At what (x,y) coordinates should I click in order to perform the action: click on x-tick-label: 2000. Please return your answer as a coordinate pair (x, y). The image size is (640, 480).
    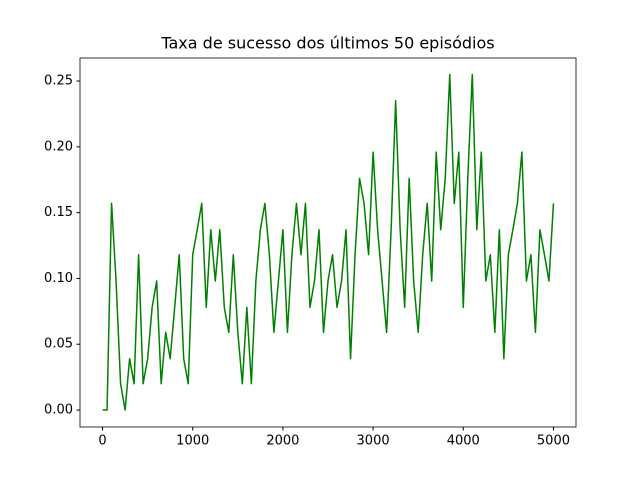
    Looking at the image, I should click on (282, 441).